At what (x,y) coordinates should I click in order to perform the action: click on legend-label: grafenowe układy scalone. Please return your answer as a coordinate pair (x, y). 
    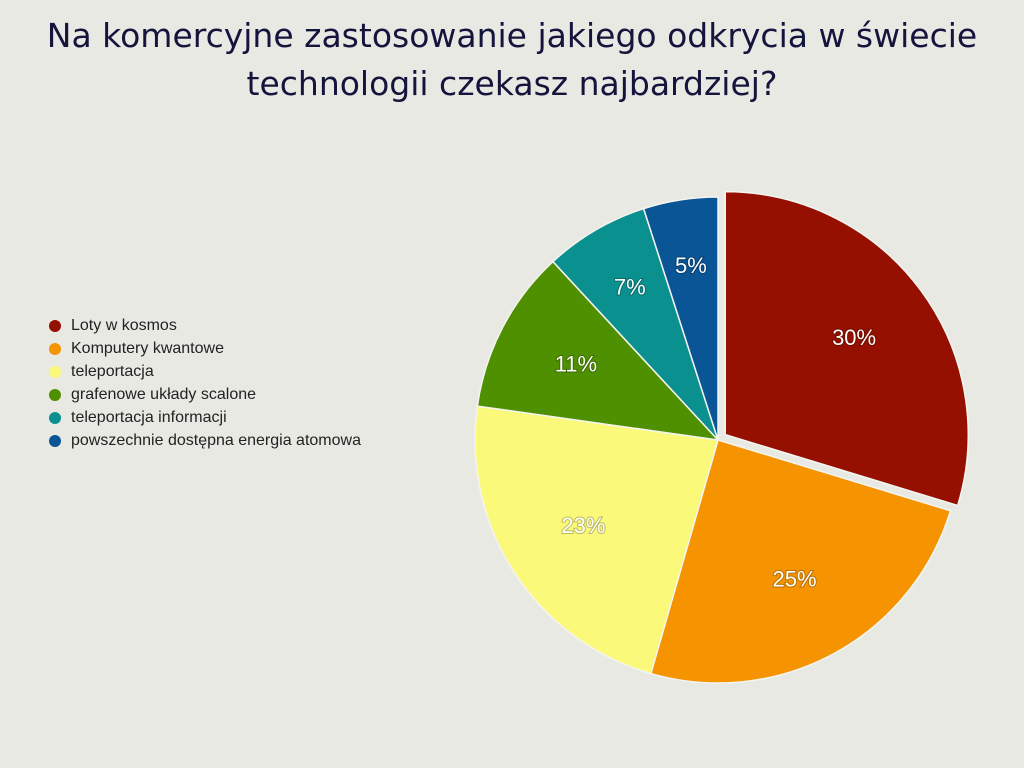
    Looking at the image, I should click on (163, 394).